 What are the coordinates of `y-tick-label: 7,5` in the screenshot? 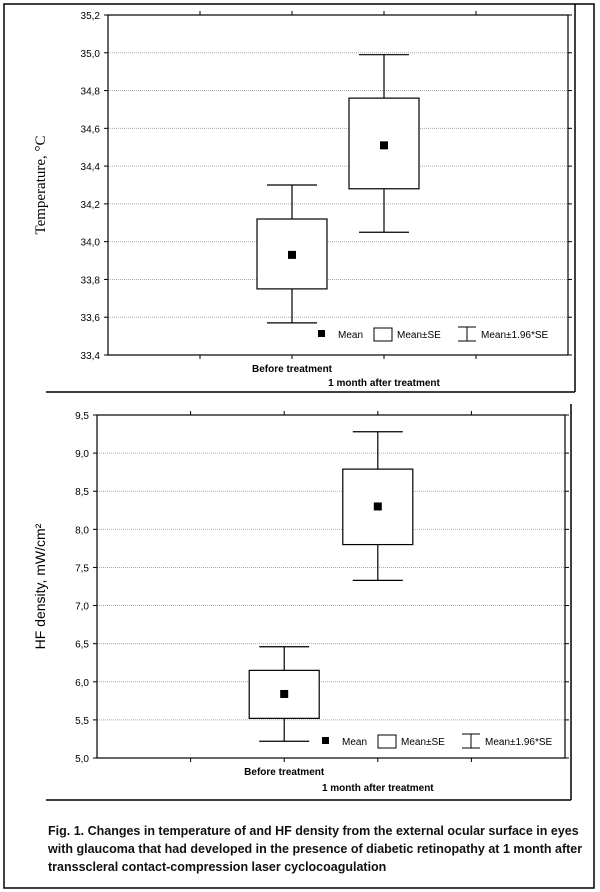 It's located at (82, 568).